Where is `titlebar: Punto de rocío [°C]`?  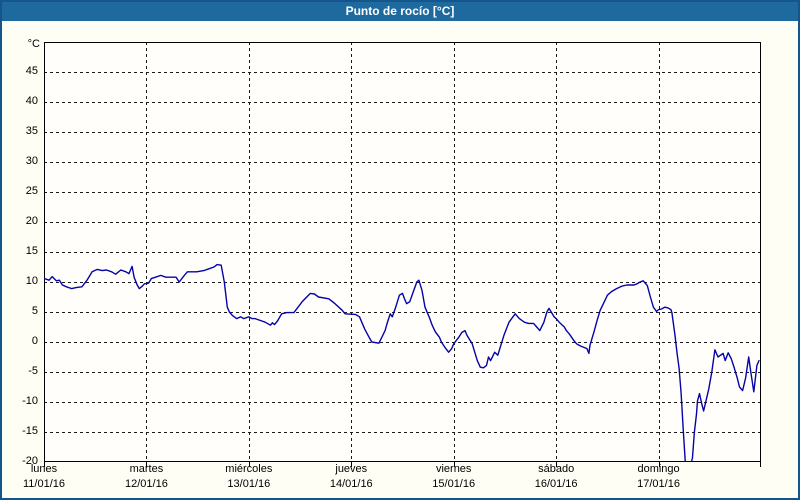
titlebar: Punto de rocío [°C] is located at coordinates (400, 11).